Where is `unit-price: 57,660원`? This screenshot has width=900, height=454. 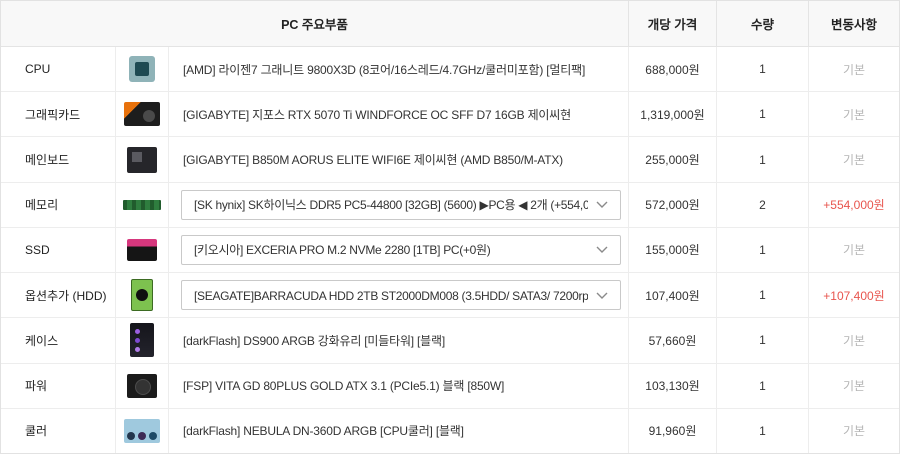
unit-price: 57,660원 is located at coordinates (673, 340).